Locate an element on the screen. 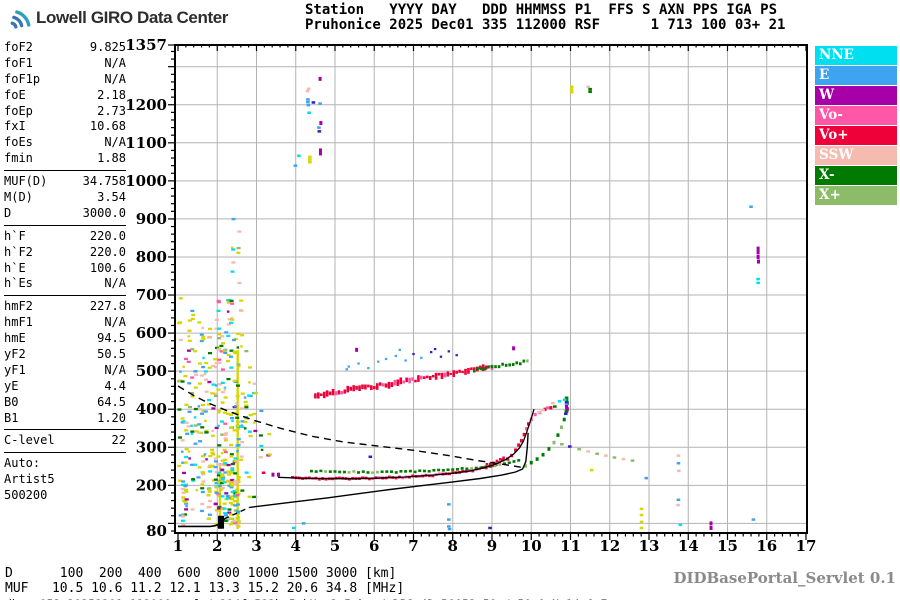 This screenshot has height=600, width=900. x-axis-tick-label-11: 11 is located at coordinates (570, 546).